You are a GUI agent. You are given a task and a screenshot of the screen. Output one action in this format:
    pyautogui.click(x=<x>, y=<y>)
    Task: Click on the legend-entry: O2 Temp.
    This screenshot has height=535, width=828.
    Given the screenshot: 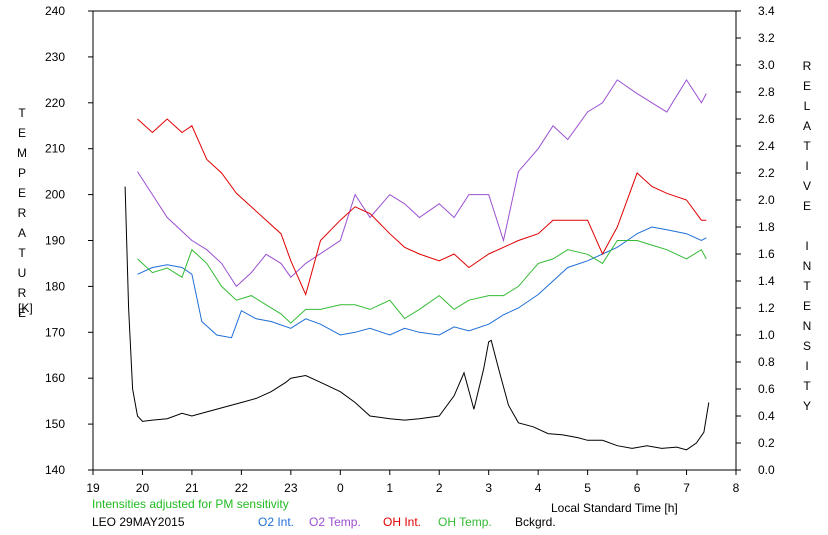 What is the action you would take?
    pyautogui.click(x=335, y=522)
    